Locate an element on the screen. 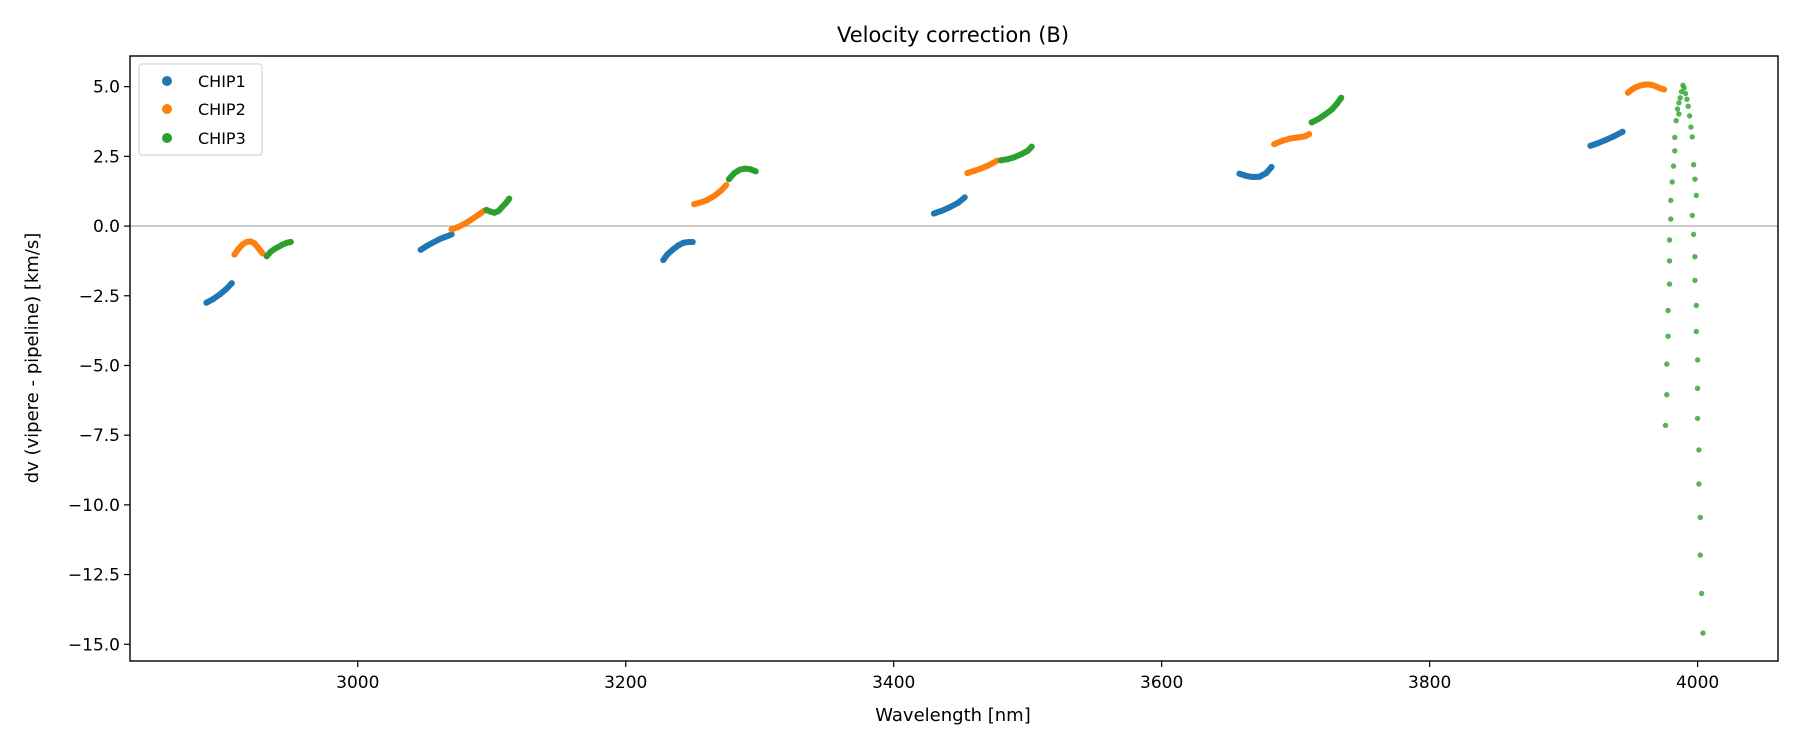 The width and height of the screenshot is (1800, 750). x-tick-label: 4000 is located at coordinates (1697, 683).